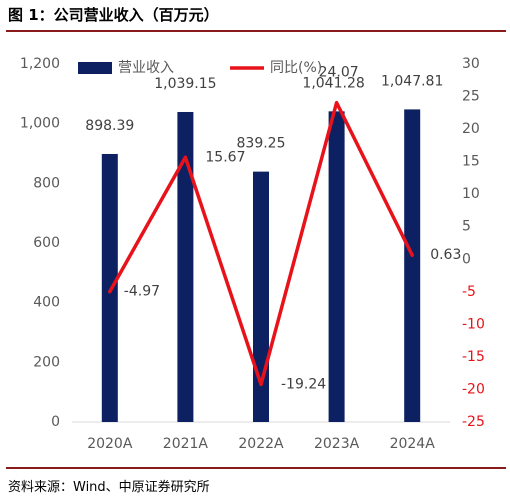 This screenshot has height=502, width=510. What do you see at coordinates (46, 243) in the screenshot?
I see `left-axis-tick-label: 600` at bounding box center [46, 243].